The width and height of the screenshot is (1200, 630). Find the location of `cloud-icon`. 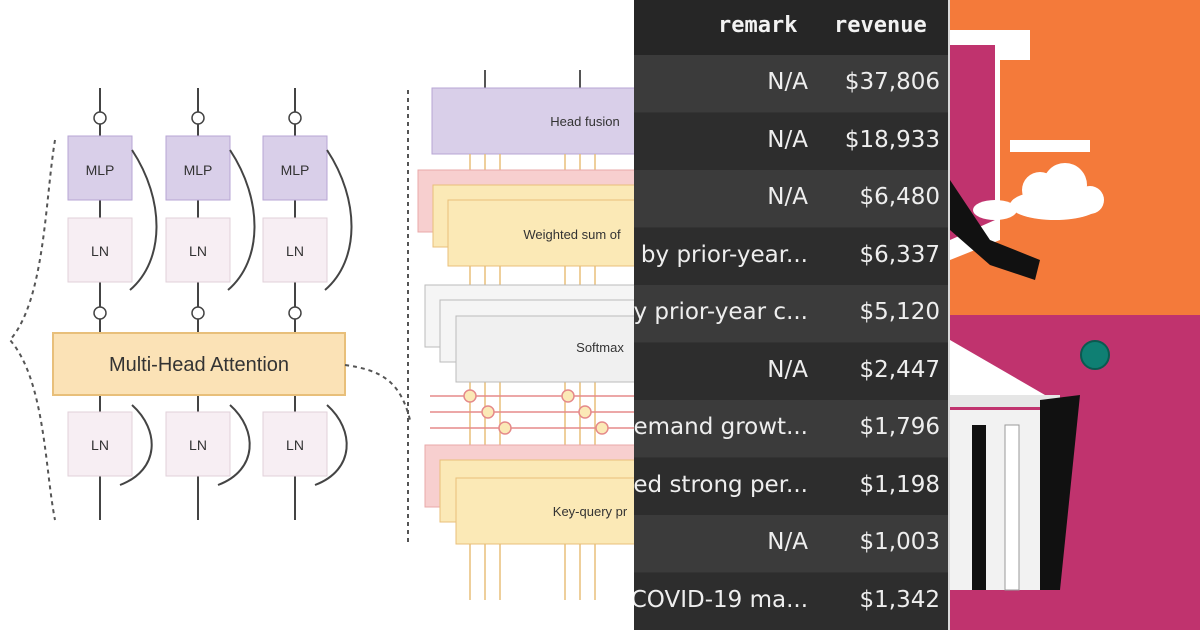

cloud-icon is located at coordinates (1038, 191).